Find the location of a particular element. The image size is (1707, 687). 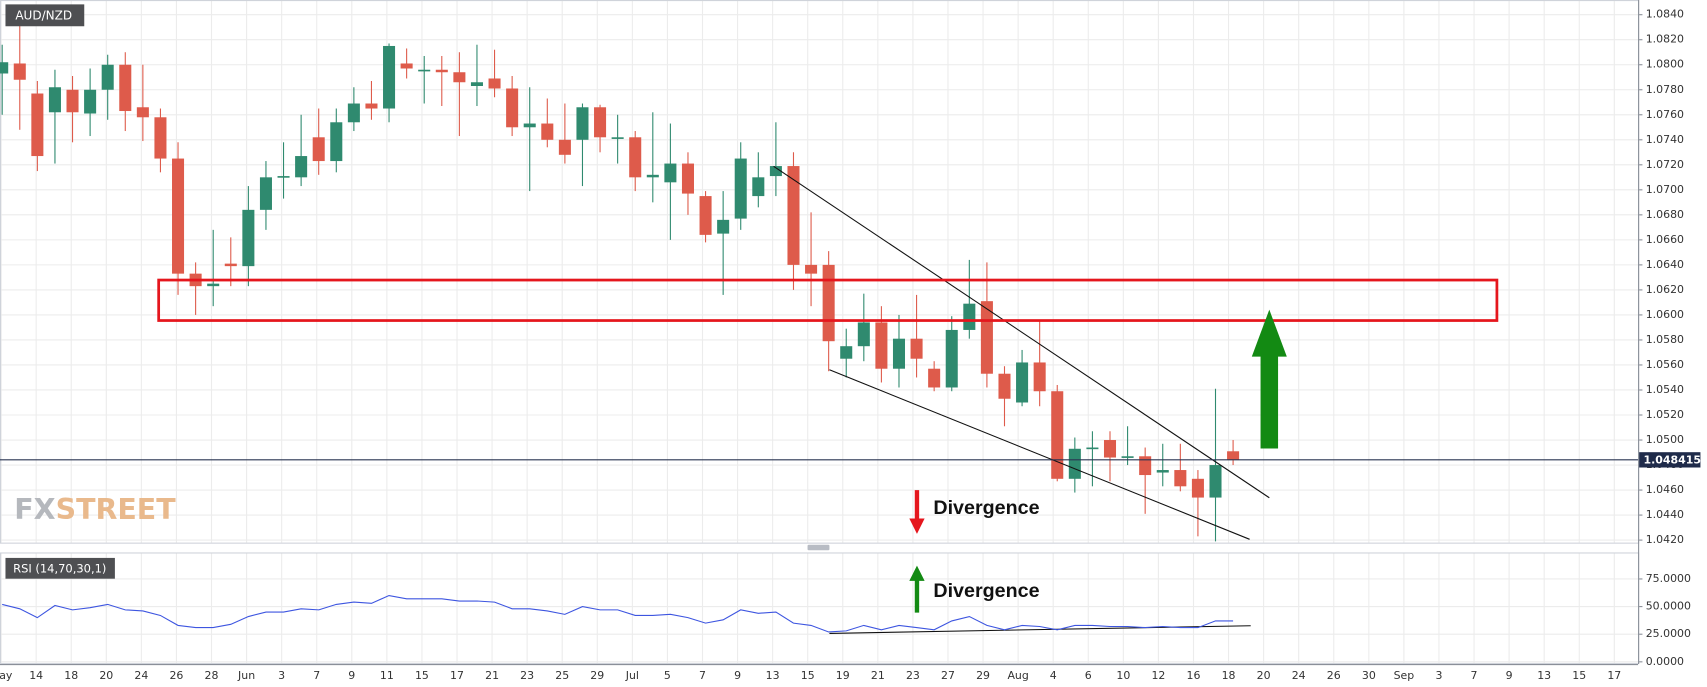

x-tick-label: 9 is located at coordinates (737, 675).